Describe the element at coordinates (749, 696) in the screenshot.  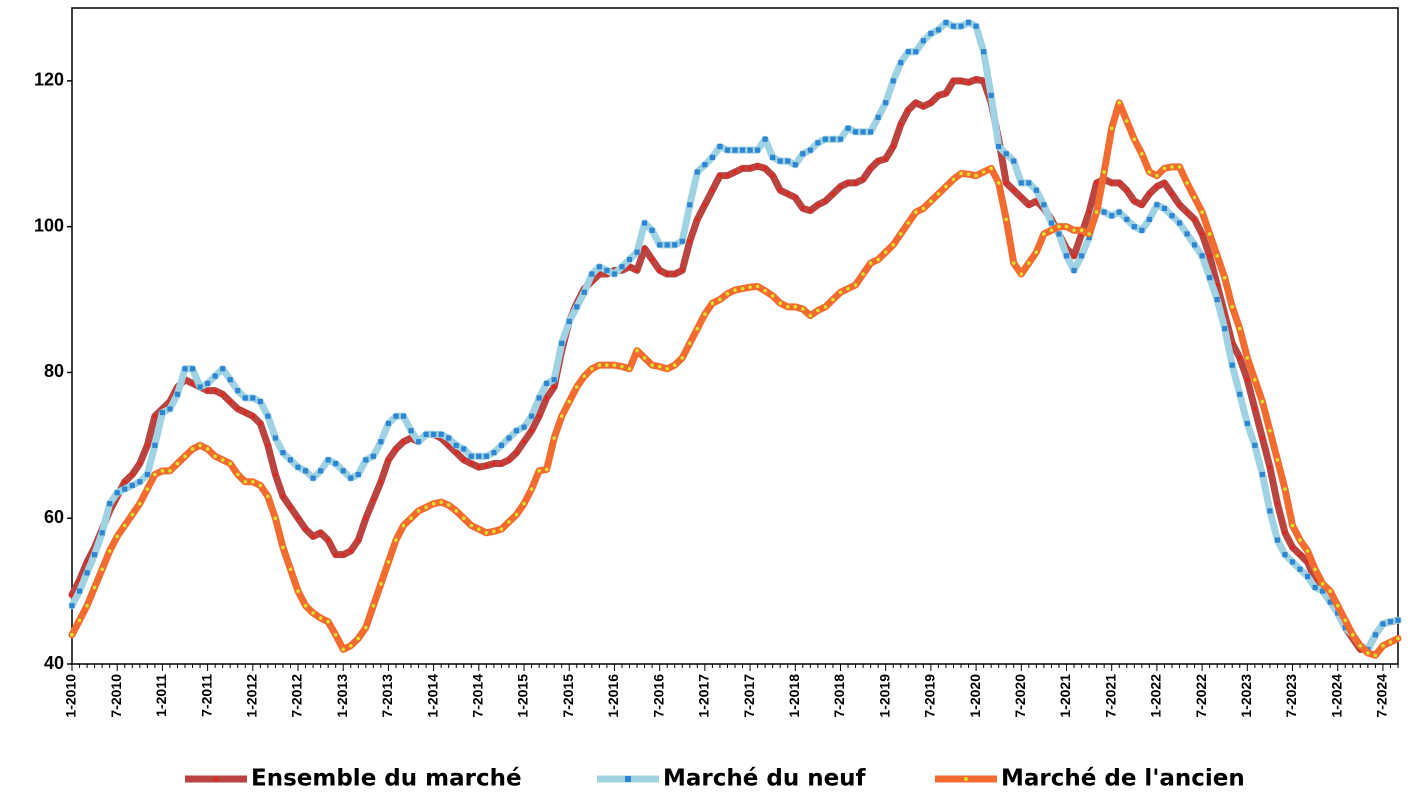
I see `x-tick-label: 7-2017` at that location.